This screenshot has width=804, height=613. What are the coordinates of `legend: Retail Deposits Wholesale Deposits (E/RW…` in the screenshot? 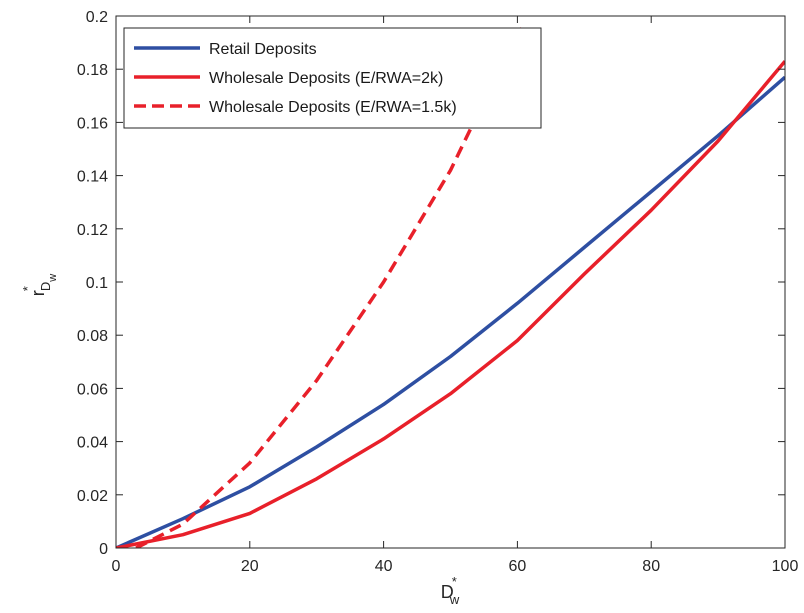 It's located at (332, 78).